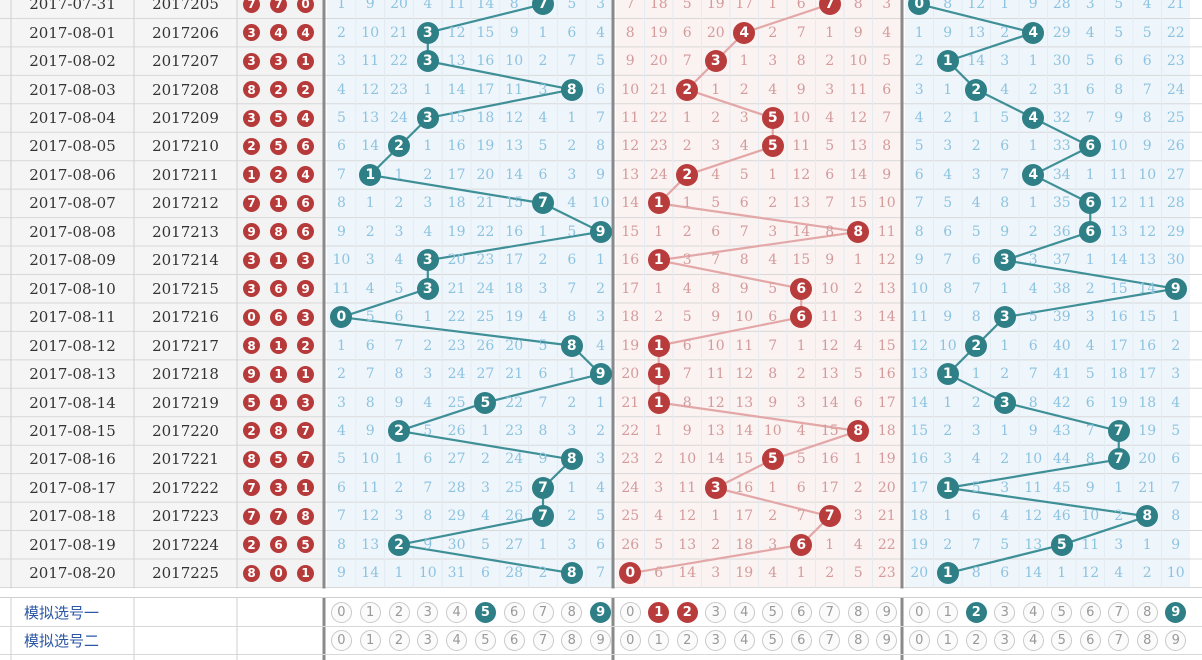 Image resolution: width=1202 pixels, height=660 pixels. Describe the element at coordinates (801, 231) in the screenshot. I see `miss-count: 14` at that location.